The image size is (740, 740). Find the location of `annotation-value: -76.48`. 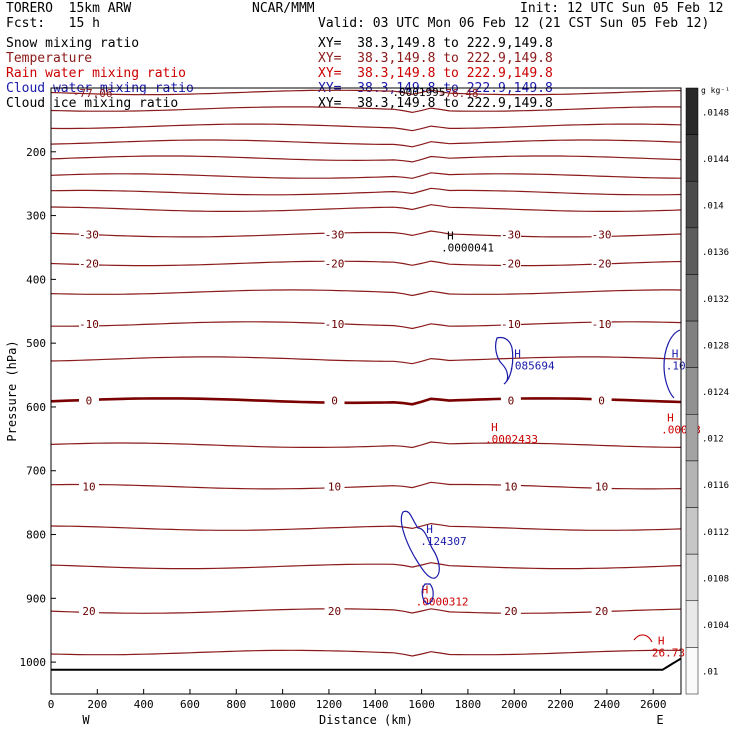

annotation-value: -76.48 is located at coordinates (459, 93).